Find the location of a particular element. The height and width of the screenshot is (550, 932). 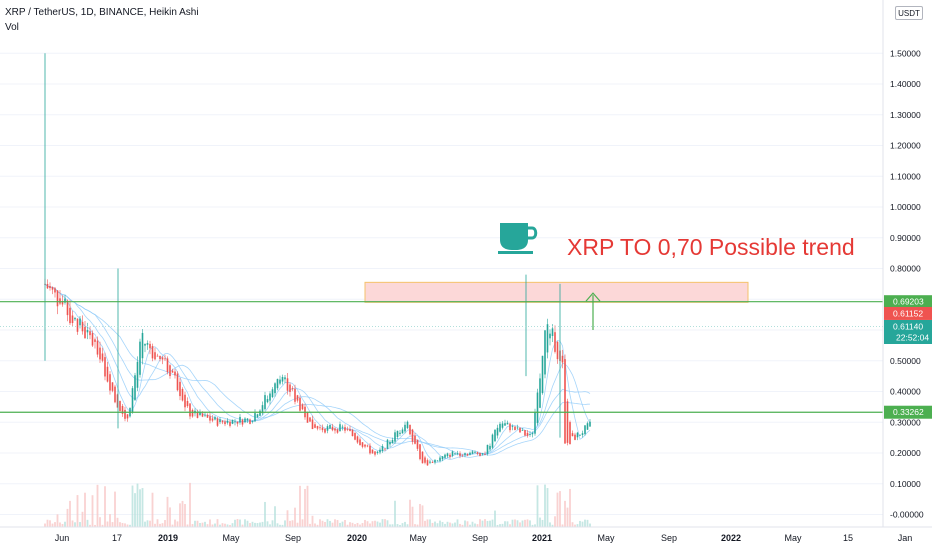

resistance-zone is located at coordinates (556, 292).